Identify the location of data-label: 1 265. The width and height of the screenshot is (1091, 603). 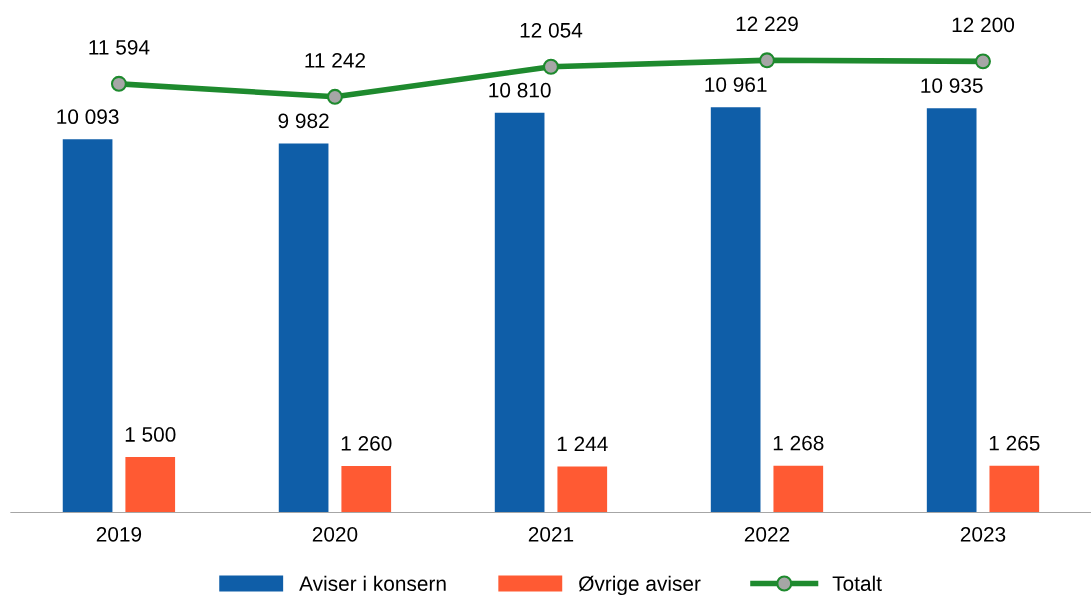
(1014, 443).